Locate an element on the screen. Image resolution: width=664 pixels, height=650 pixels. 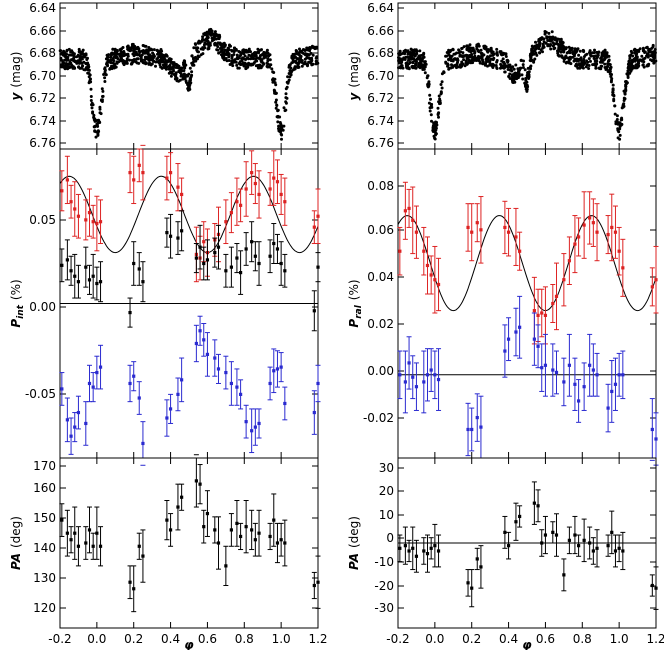
left-top-ytick-label: 6.70 is located at coordinates (42, 76).